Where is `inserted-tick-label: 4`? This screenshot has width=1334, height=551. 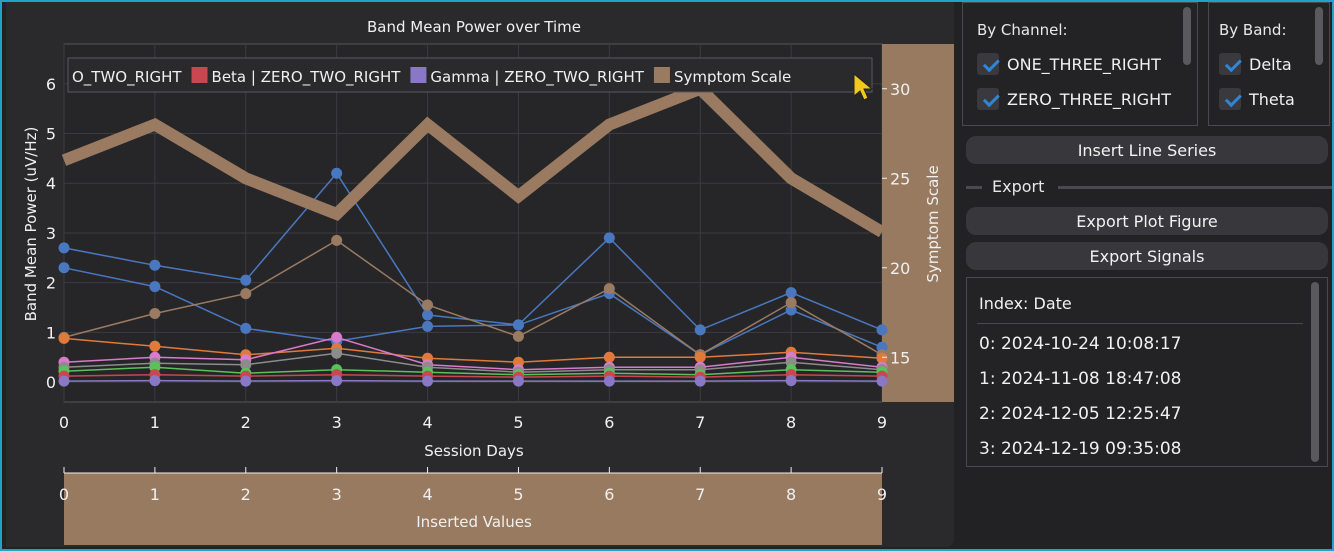
inserted-tick-label: 4 is located at coordinates (427, 494).